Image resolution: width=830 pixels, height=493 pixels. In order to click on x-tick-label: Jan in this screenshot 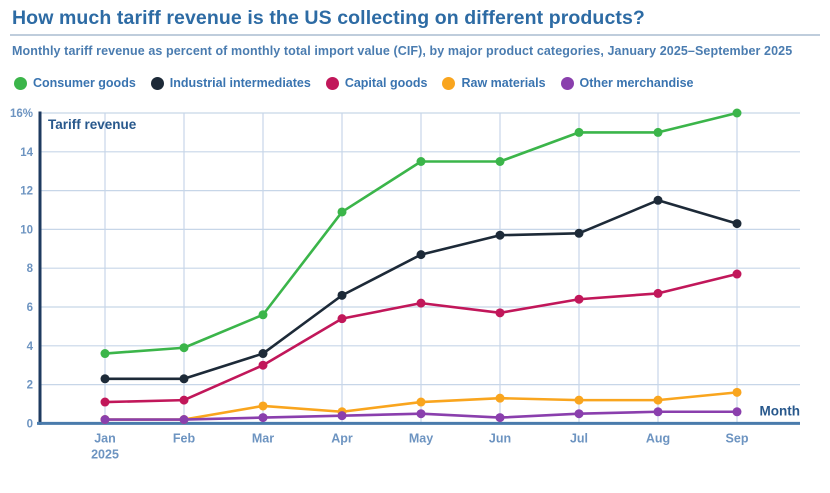, I will do `click(105, 438)`.